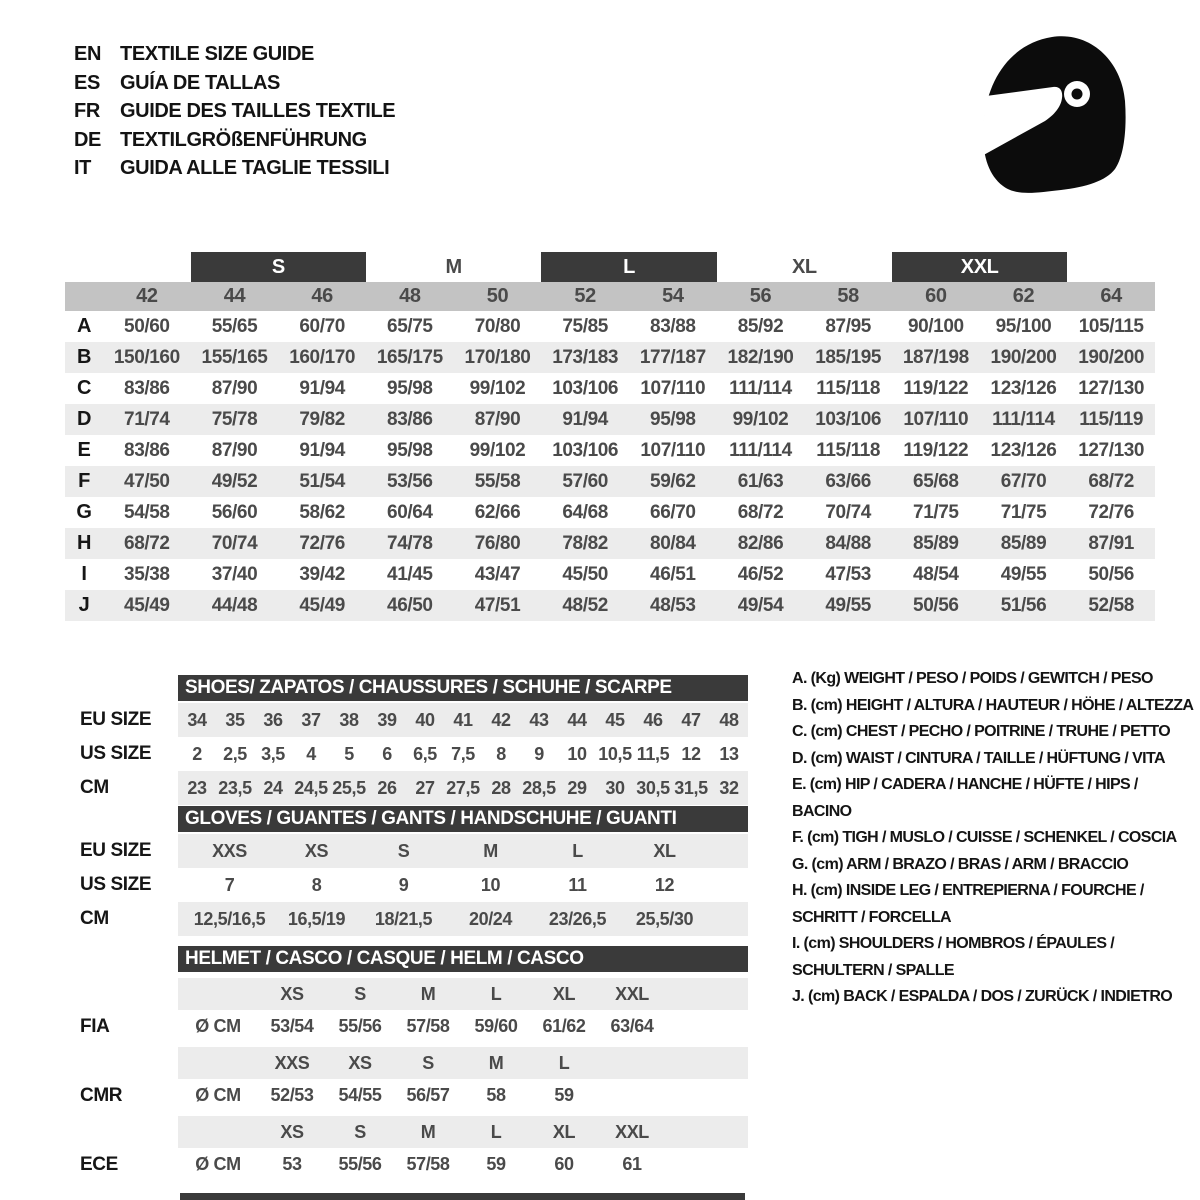 This screenshot has width=1200, height=1200. I want to click on language-code: ES, so click(87, 82).